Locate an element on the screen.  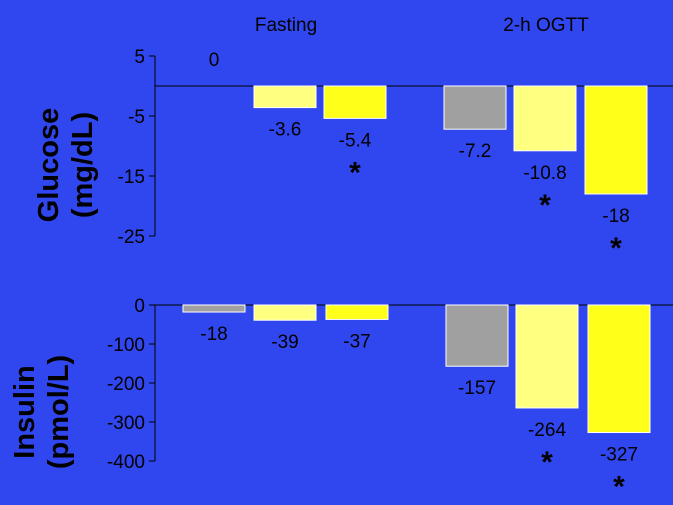
data-label: -39 is located at coordinates (284, 342).